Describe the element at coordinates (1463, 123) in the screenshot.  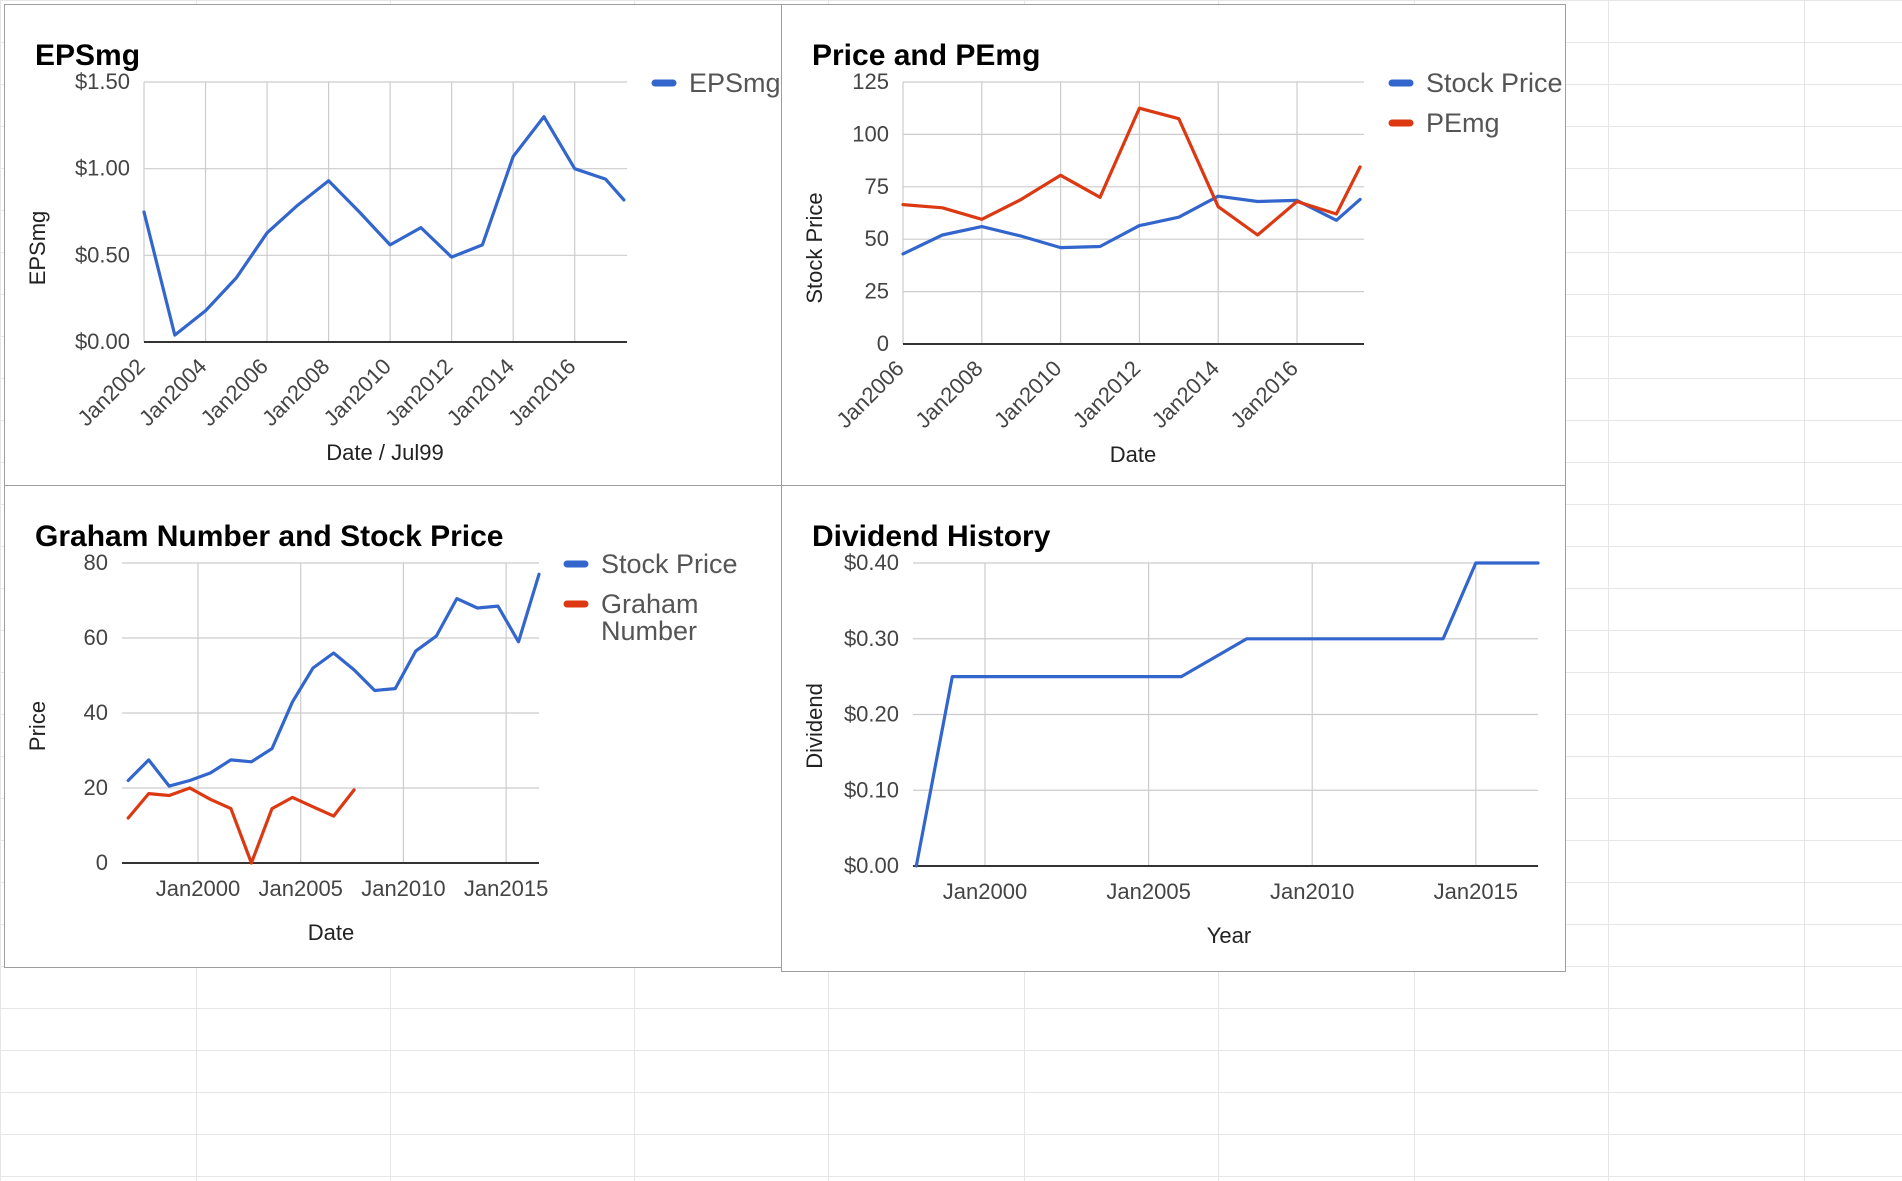
I see `legend-label: PEmg` at that location.